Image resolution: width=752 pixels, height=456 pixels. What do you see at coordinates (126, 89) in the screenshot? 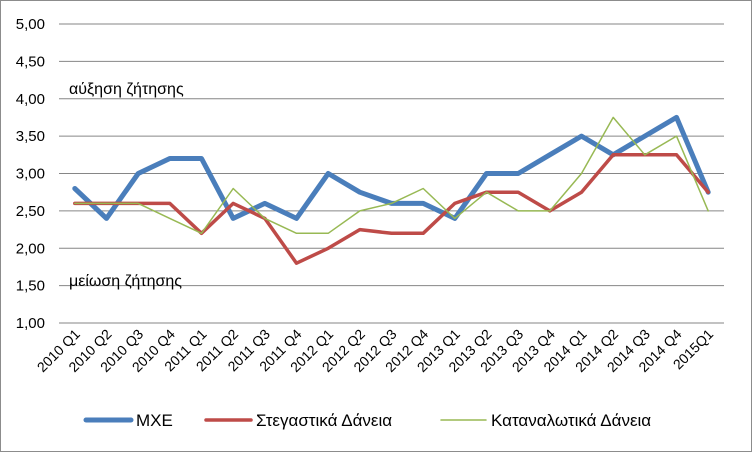
I see `annotation-increase: αύξηση ζήτησης` at bounding box center [126, 89].